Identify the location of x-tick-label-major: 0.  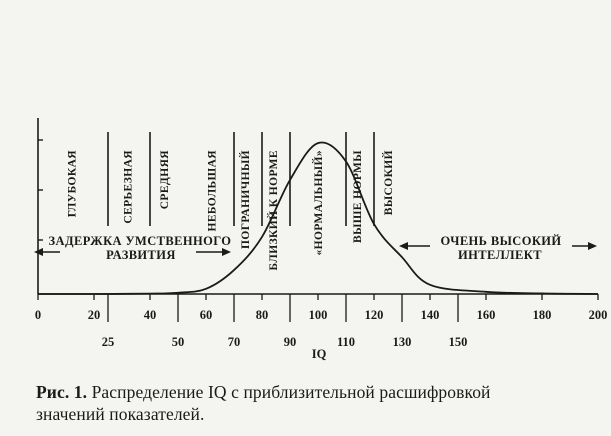
(38, 315).